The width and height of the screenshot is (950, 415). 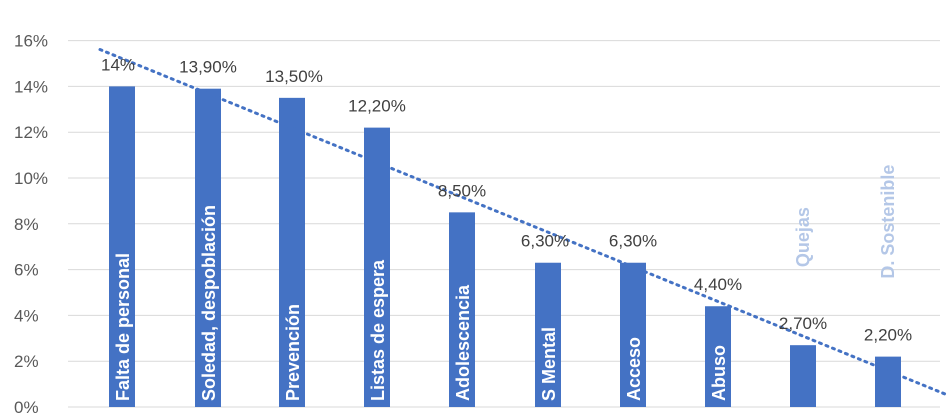 I want to click on y-tick-label: 8%, so click(x=26, y=224).